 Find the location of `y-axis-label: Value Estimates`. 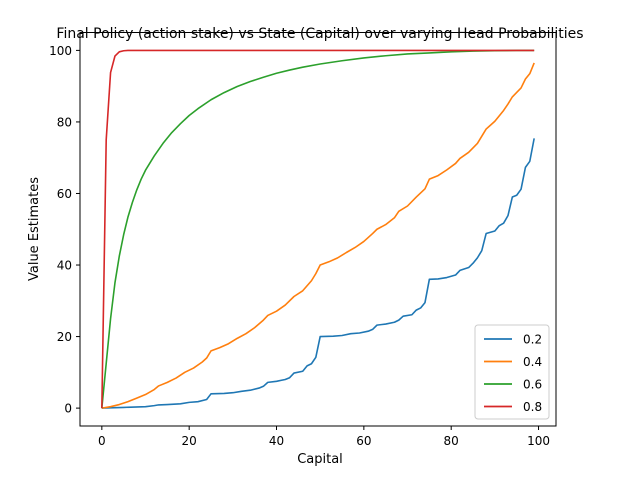

y-axis-label: Value Estimates is located at coordinates (34, 229).